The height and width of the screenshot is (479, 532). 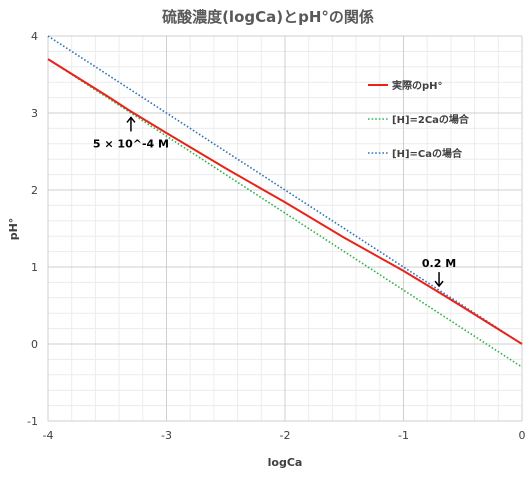 What do you see at coordinates (403, 435) in the screenshot?
I see `x-tick-label: -1` at bounding box center [403, 435].